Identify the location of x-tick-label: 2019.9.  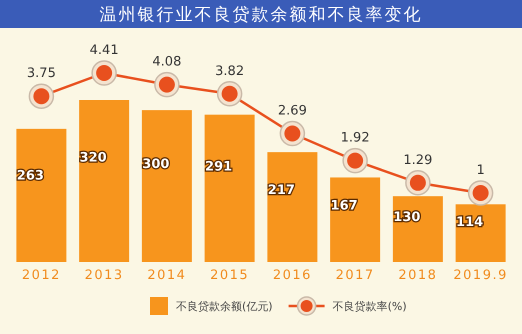
(480, 275).